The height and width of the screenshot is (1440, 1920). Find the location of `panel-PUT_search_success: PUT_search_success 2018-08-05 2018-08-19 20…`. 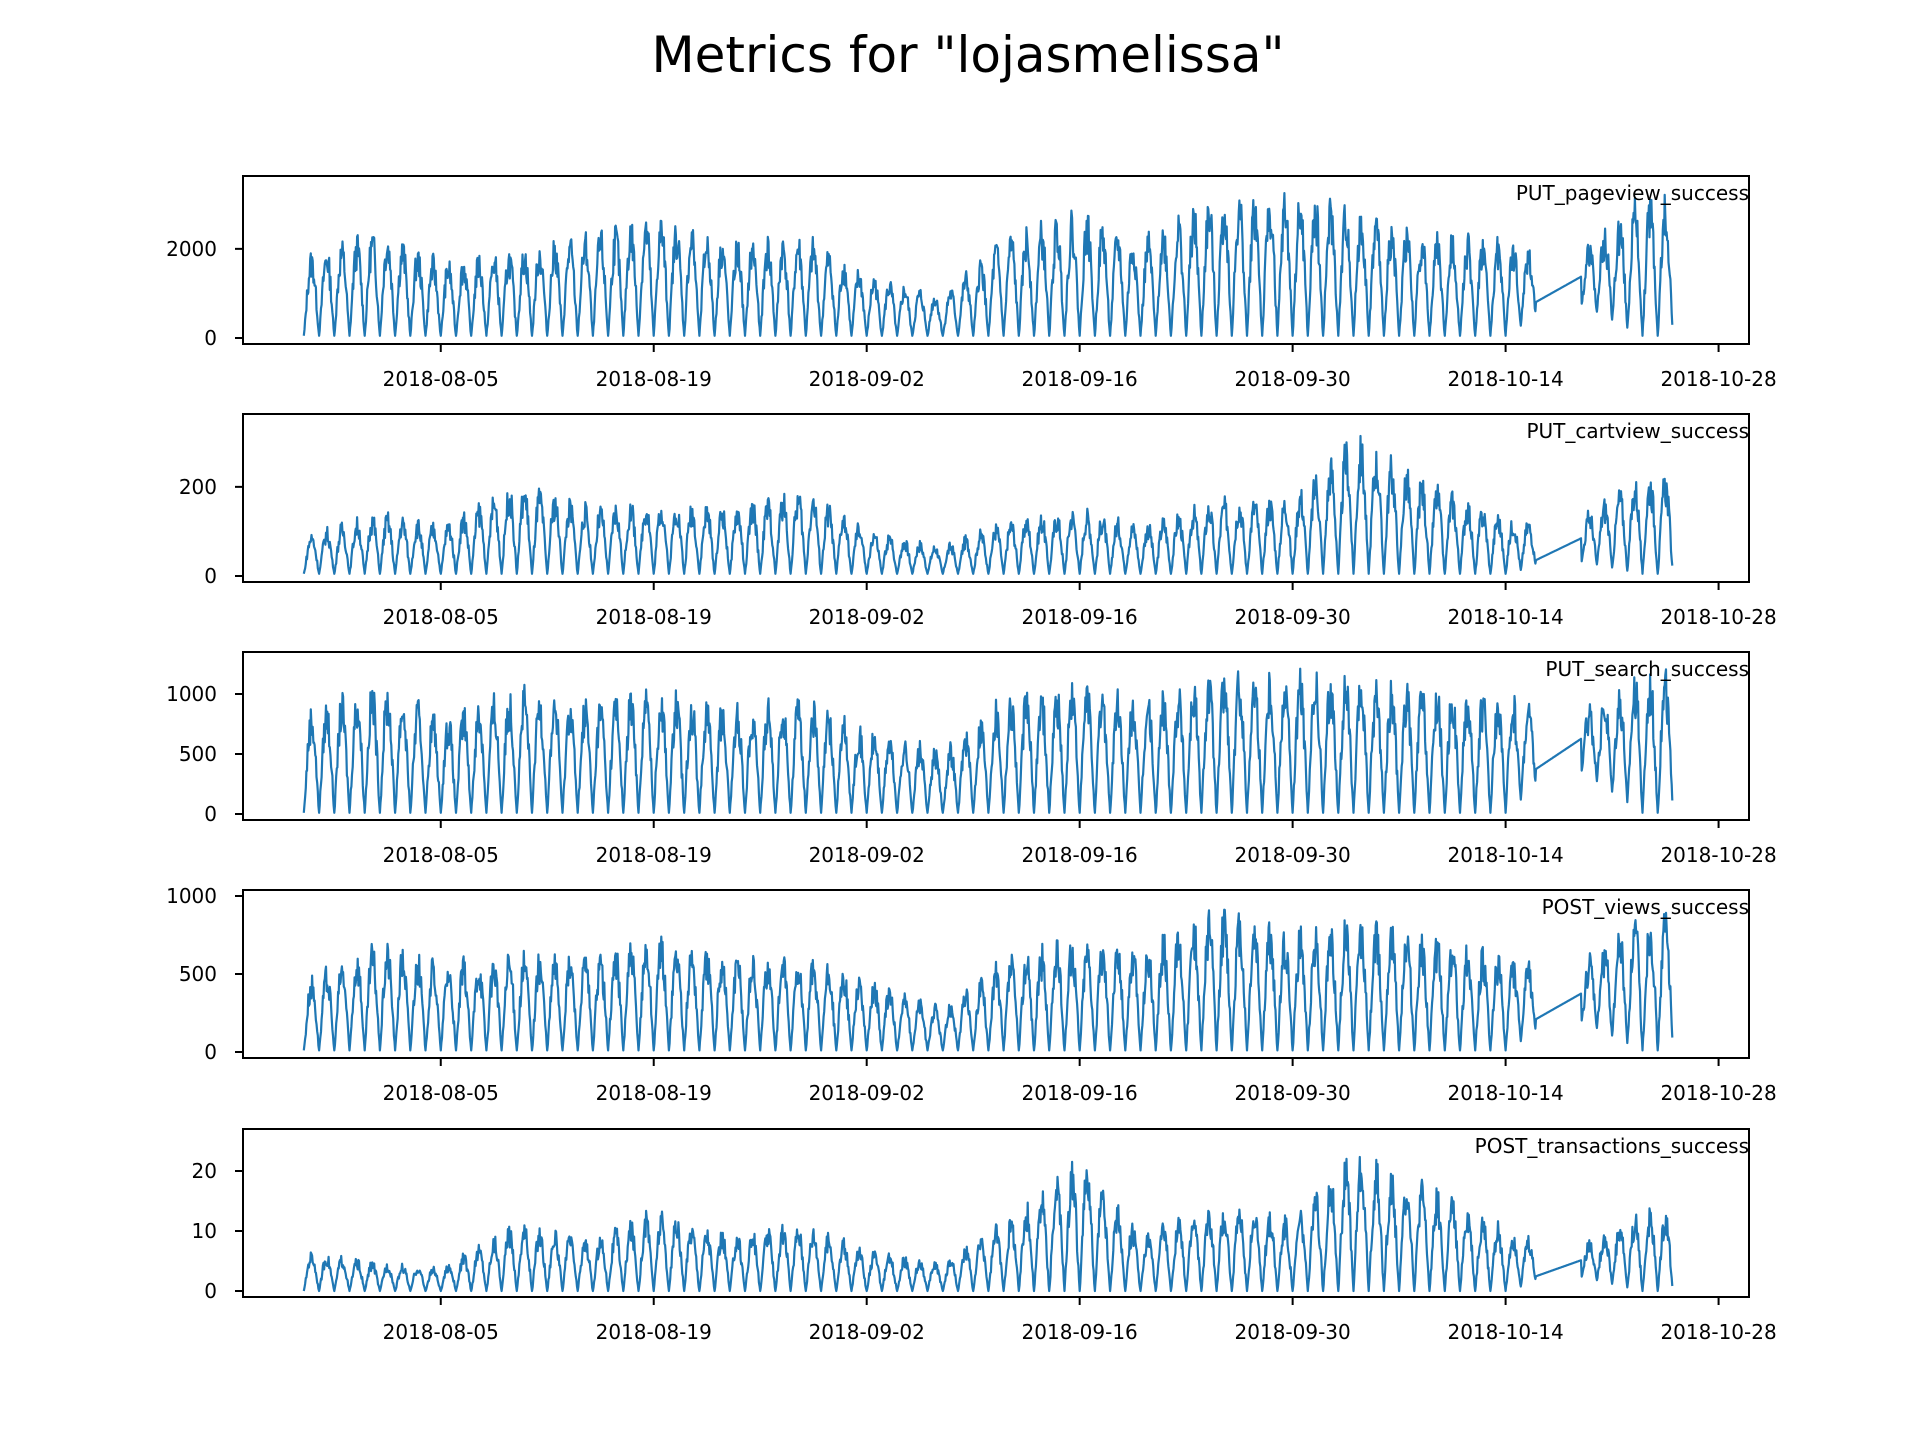

panel-PUT_search_success: PUT_search_success 2018-08-05 2018-08-19 20… is located at coordinates (971, 759).